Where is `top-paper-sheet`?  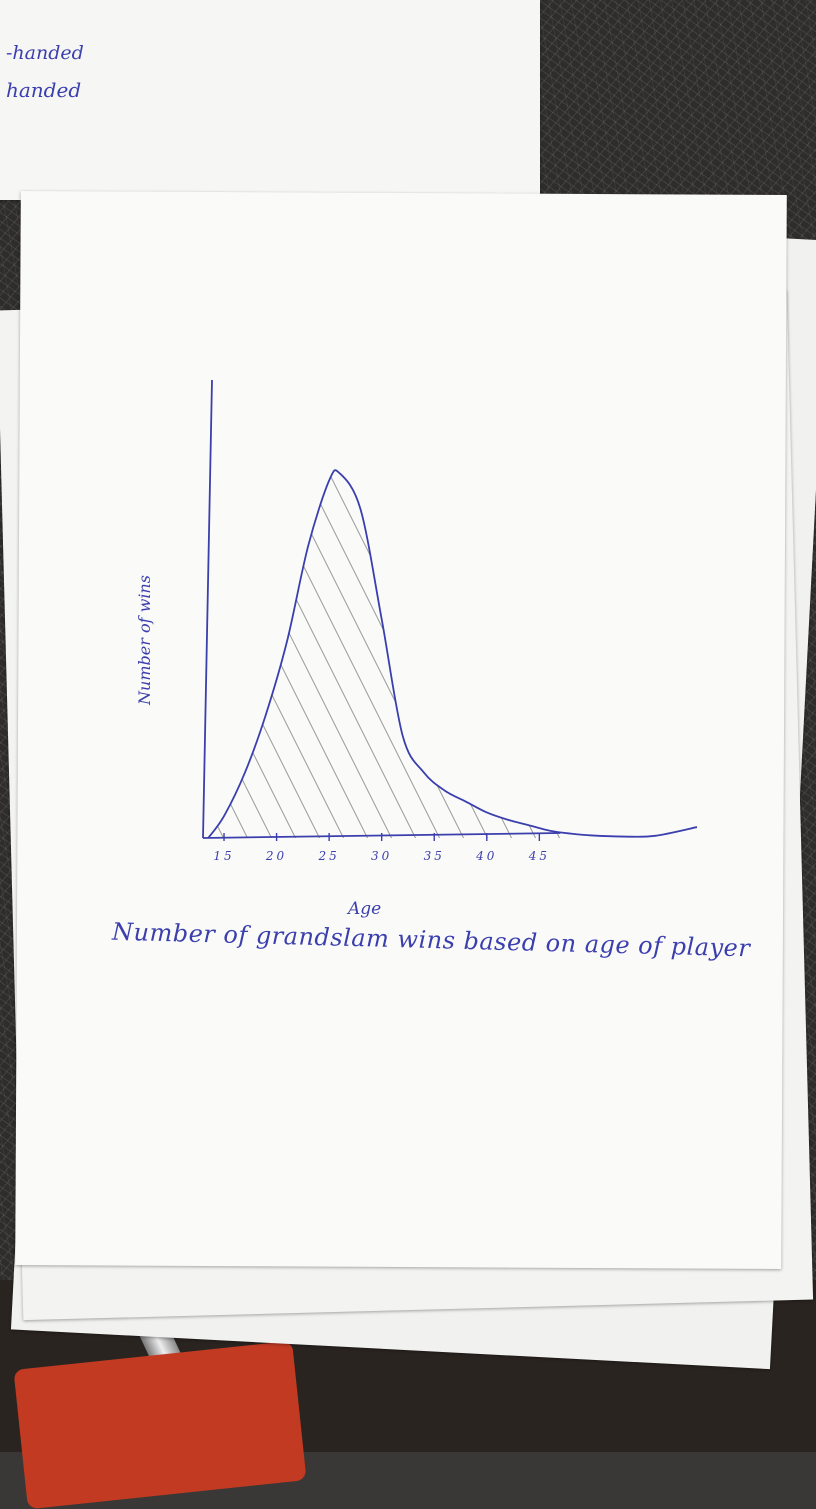
top-paper-sheet is located at coordinates (270, 100).